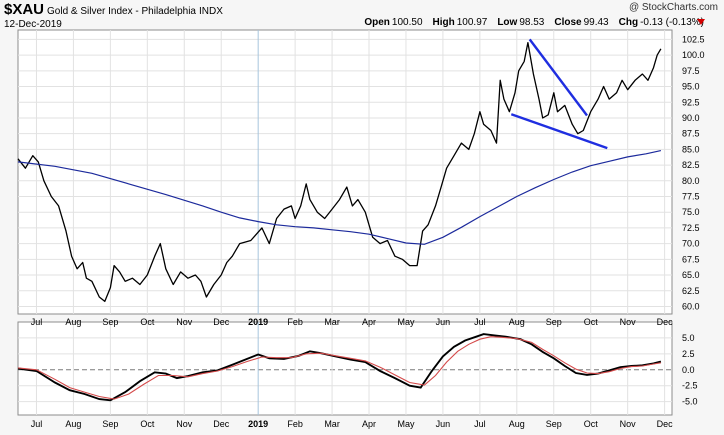  I want to click on price-y-tick-label: 72.5, so click(691, 228).